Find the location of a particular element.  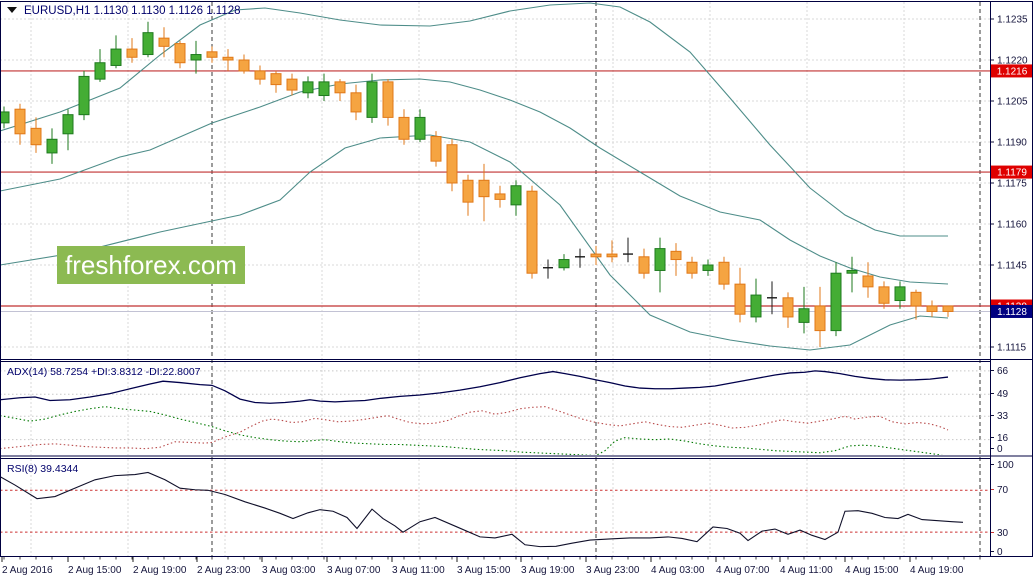

time-axis-label: 4 Aug 03:00 is located at coordinates (678, 570).